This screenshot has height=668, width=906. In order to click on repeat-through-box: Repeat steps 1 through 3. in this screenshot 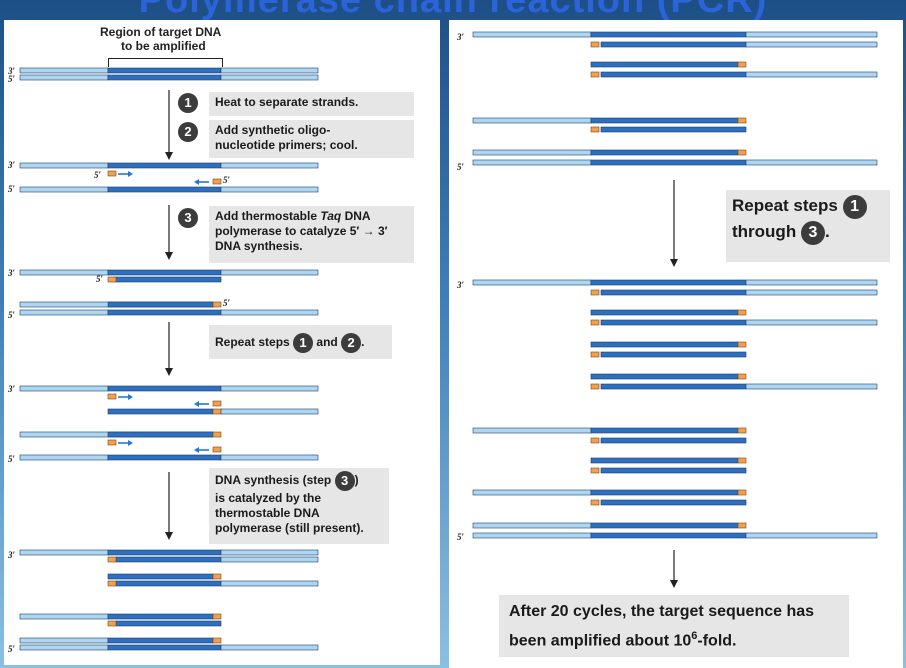, I will do `click(808, 226)`.